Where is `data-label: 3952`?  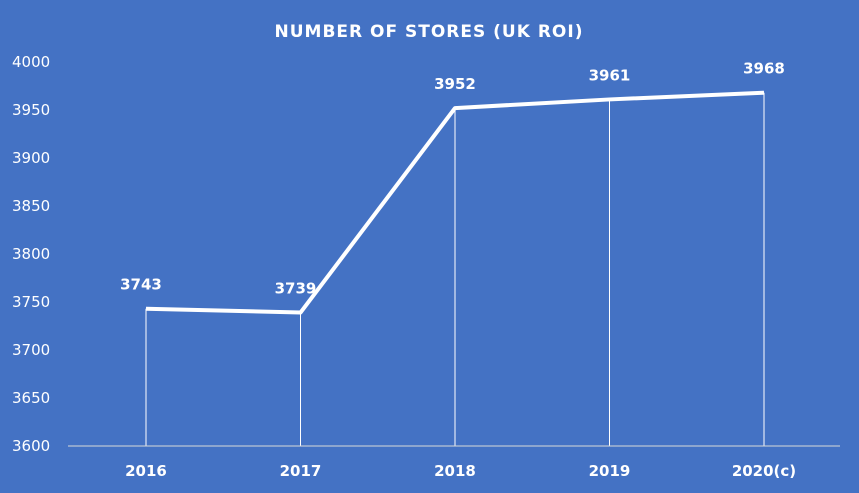 data-label: 3952 is located at coordinates (455, 84).